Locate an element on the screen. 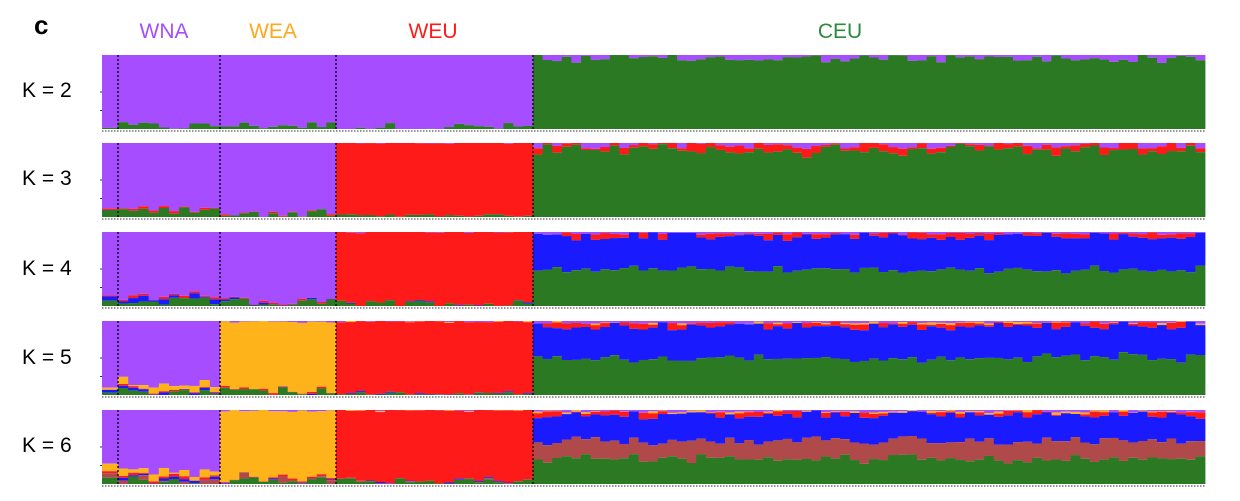  bar-wea-blue is located at coordinates (283, 305).